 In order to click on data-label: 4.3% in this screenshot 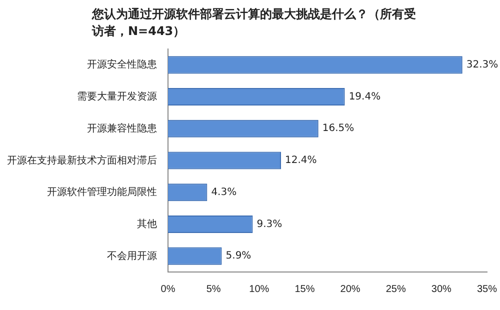, I will do `click(224, 192)`.